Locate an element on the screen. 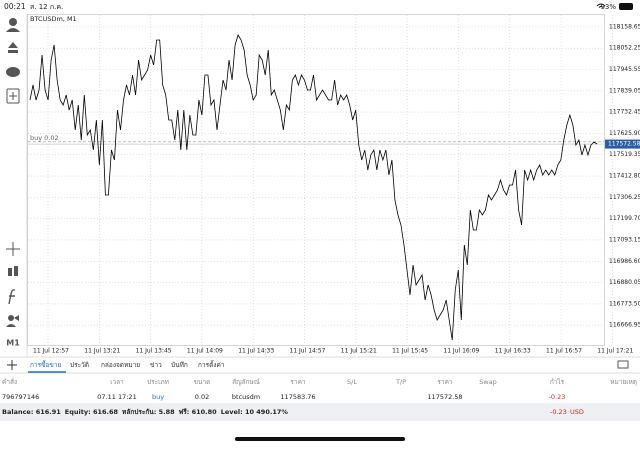 This screenshot has height=451, width=640. cell: btcusdm is located at coordinates (246, 397).